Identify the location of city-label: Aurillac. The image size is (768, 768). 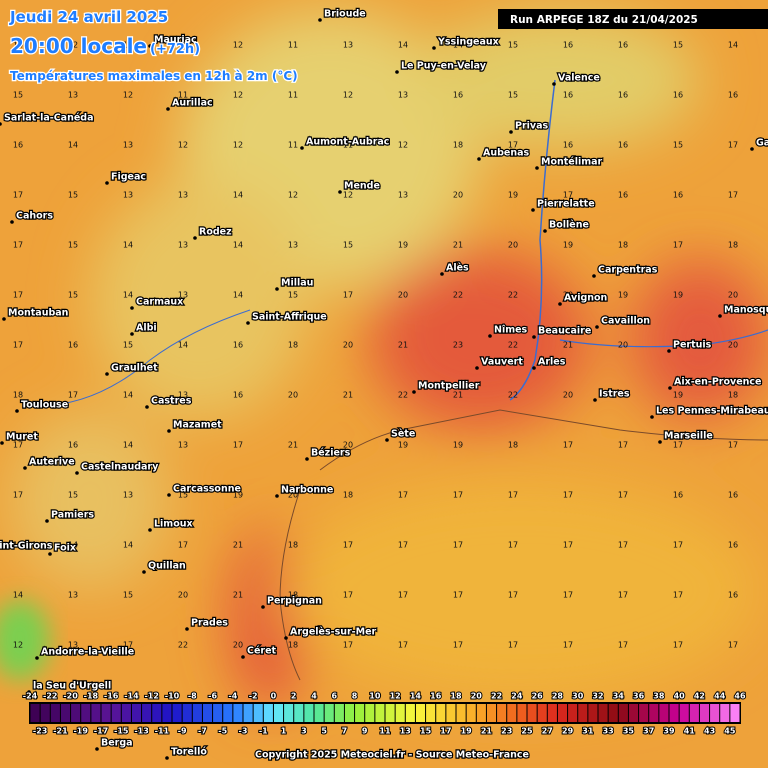
(192, 103).